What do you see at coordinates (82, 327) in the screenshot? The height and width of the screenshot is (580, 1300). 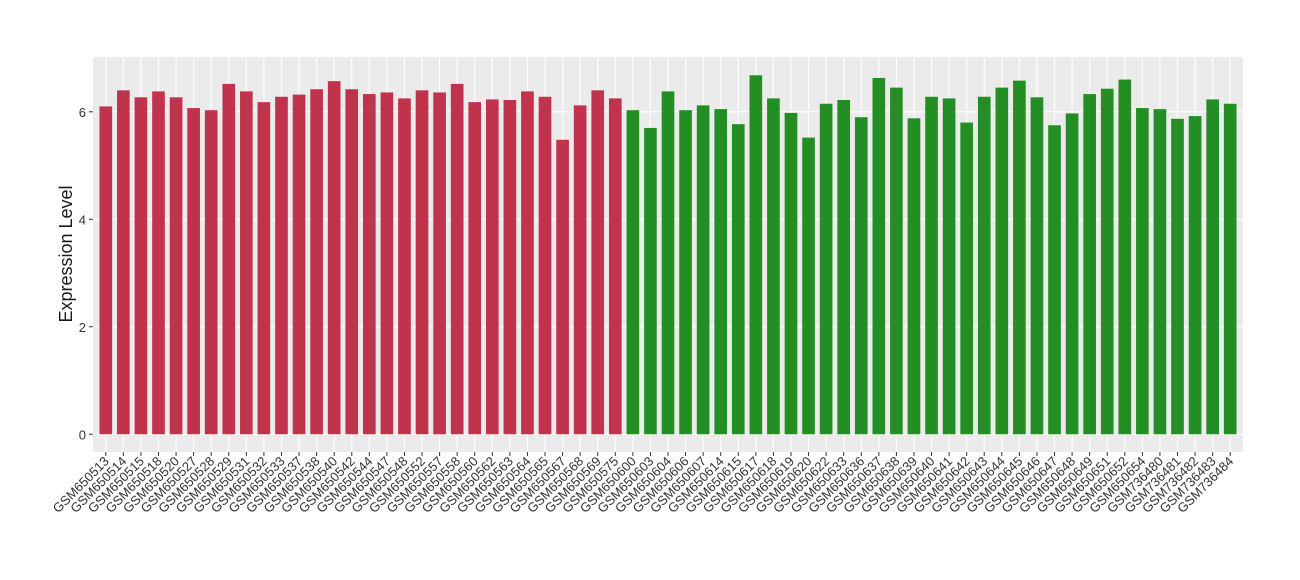 I see `y-tick-label: 2` at bounding box center [82, 327].